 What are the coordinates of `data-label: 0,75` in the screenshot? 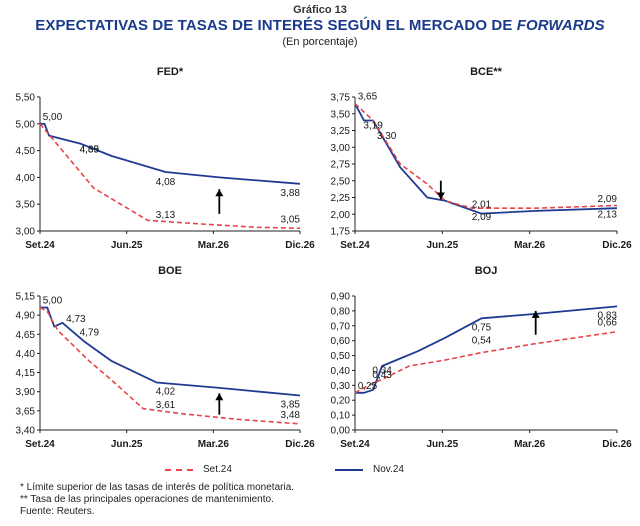 It's located at (482, 327).